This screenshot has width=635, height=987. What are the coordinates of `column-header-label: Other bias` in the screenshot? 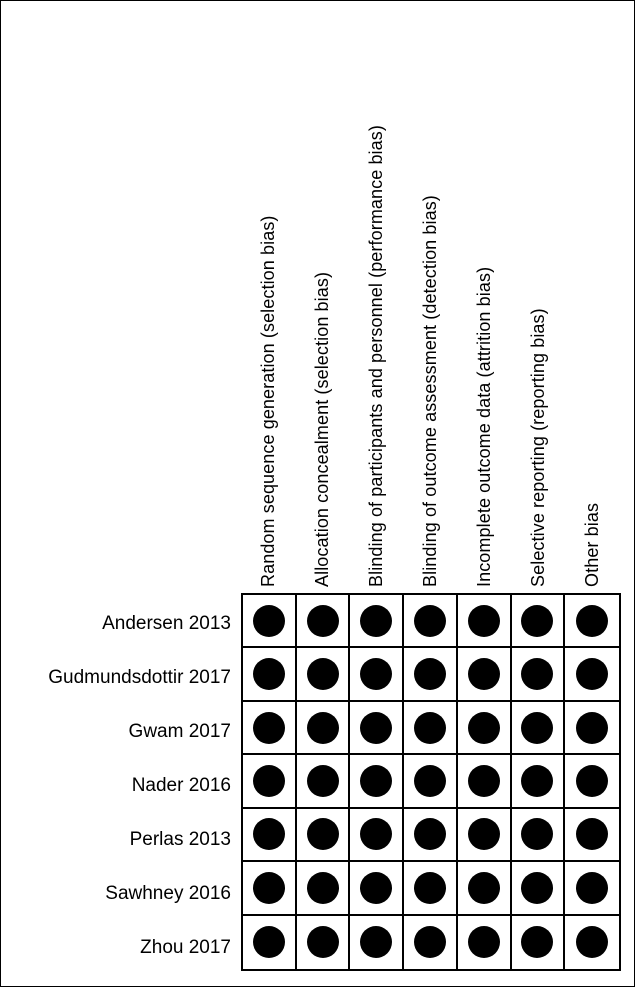 It's located at (592, 544).